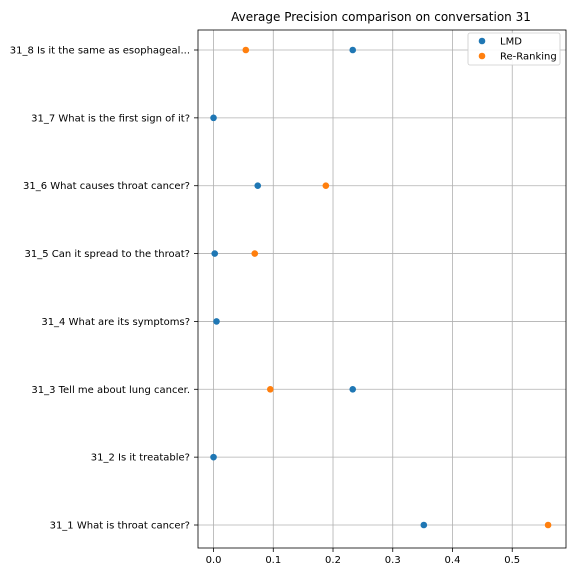 The width and height of the screenshot is (576, 576). I want to click on category-label: 31_3 Tell me about lung cancer., so click(110, 390).